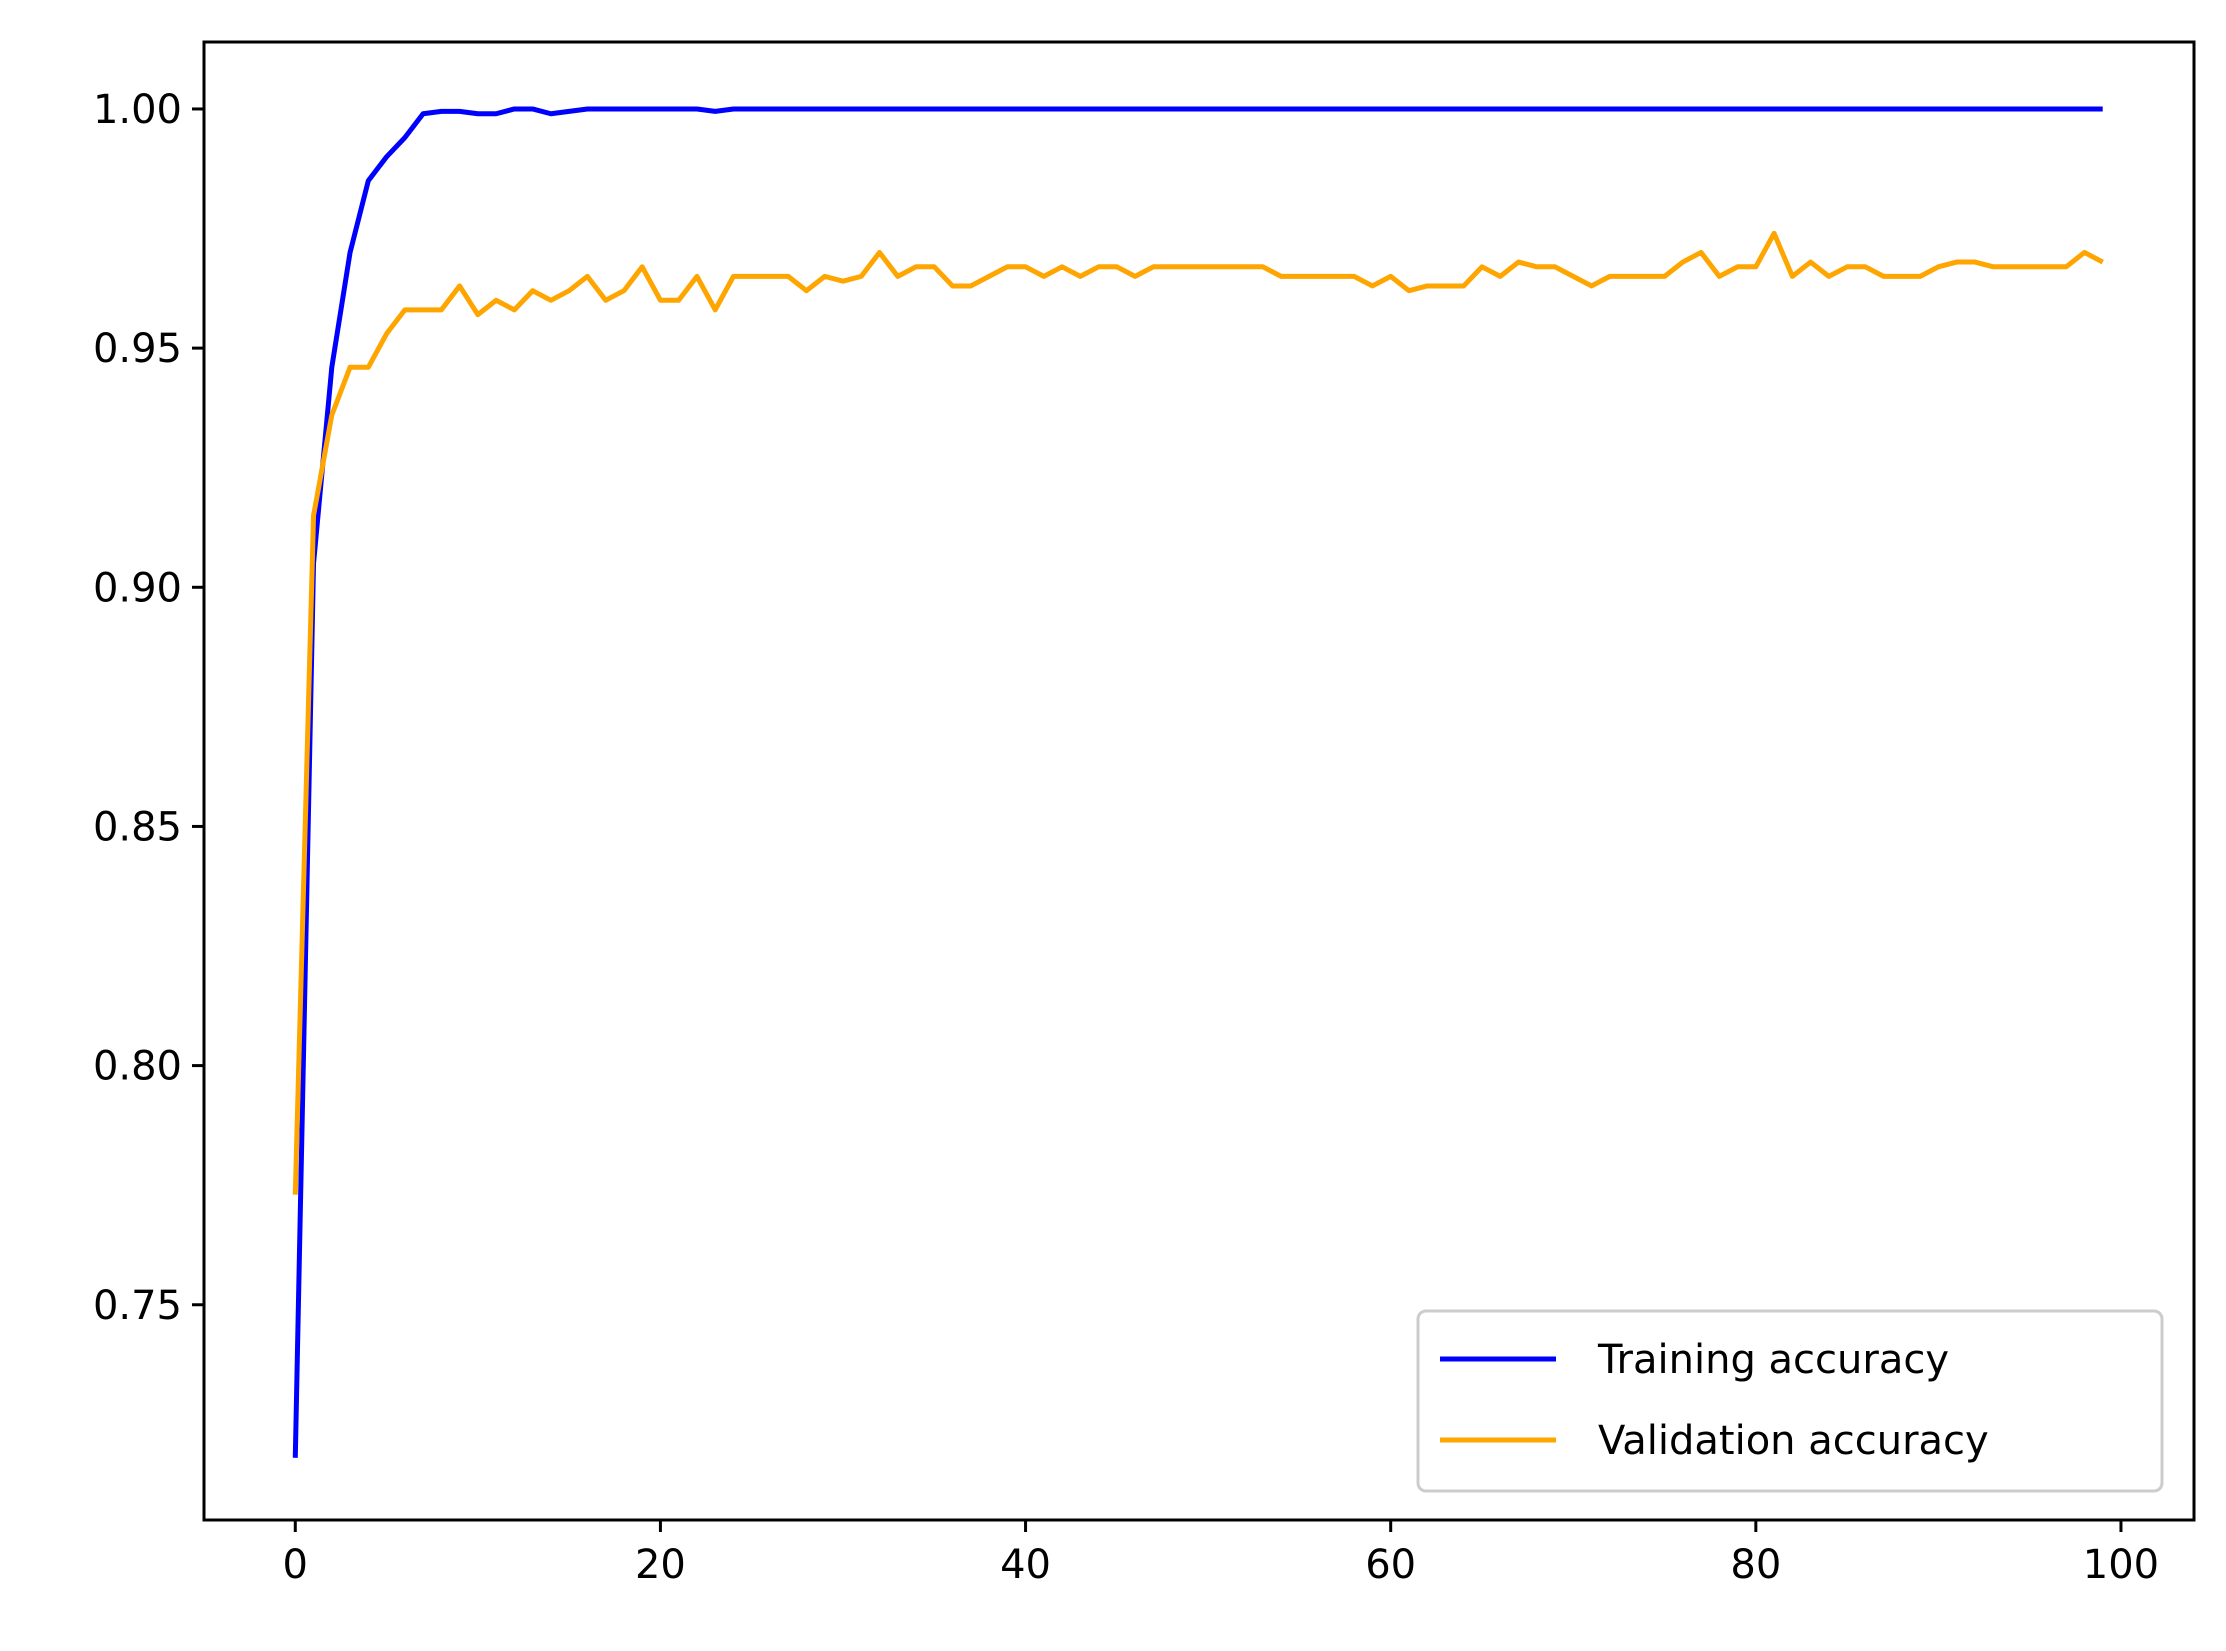 The height and width of the screenshot is (1651, 2226). Describe the element at coordinates (1025, 1565) in the screenshot. I see `x-tick-label: 40` at that location.